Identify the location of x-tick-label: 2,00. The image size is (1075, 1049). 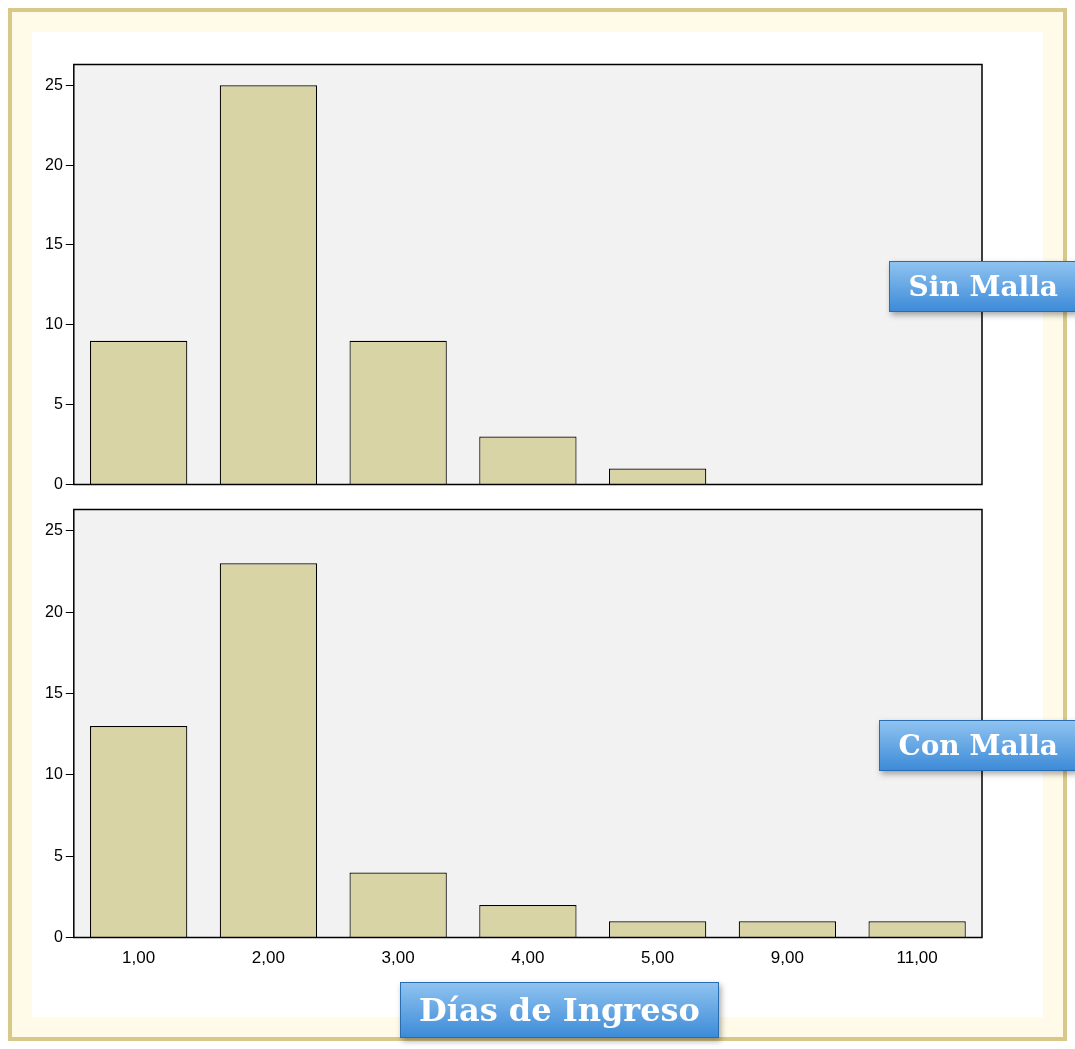
(268, 958).